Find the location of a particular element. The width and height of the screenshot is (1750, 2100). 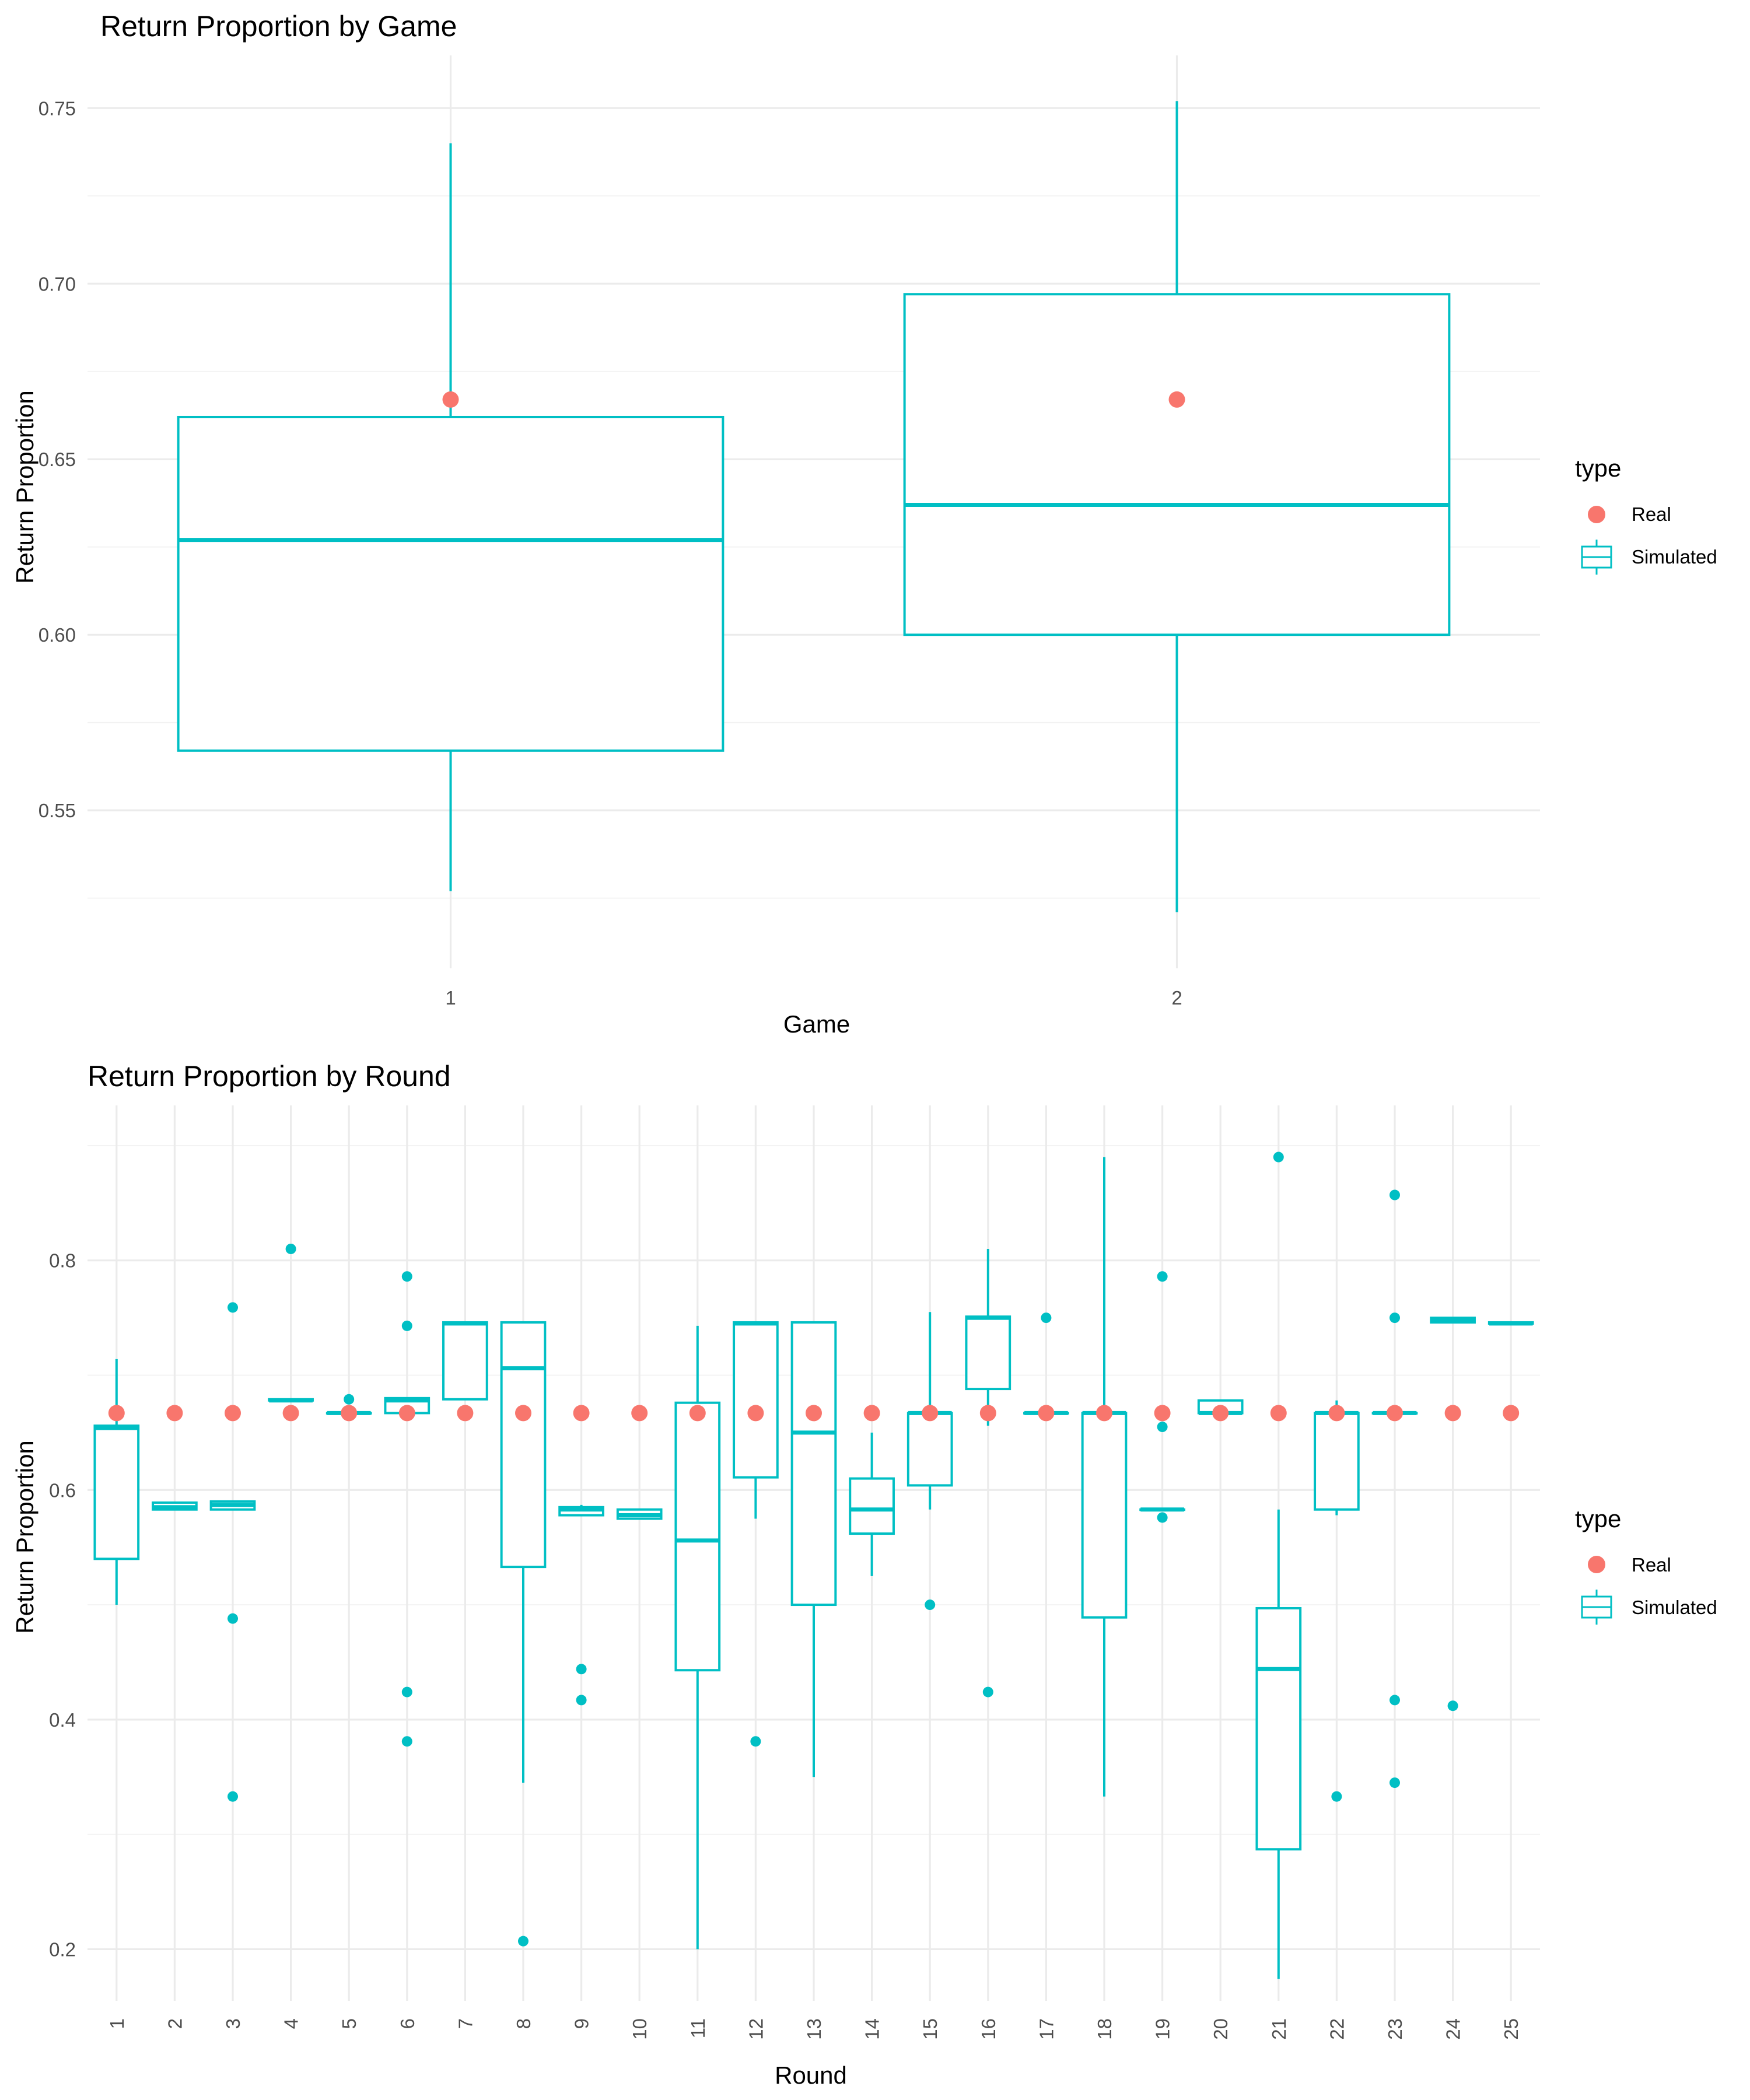

chart-2-x-axis-title: Round is located at coordinates (811, 2075).